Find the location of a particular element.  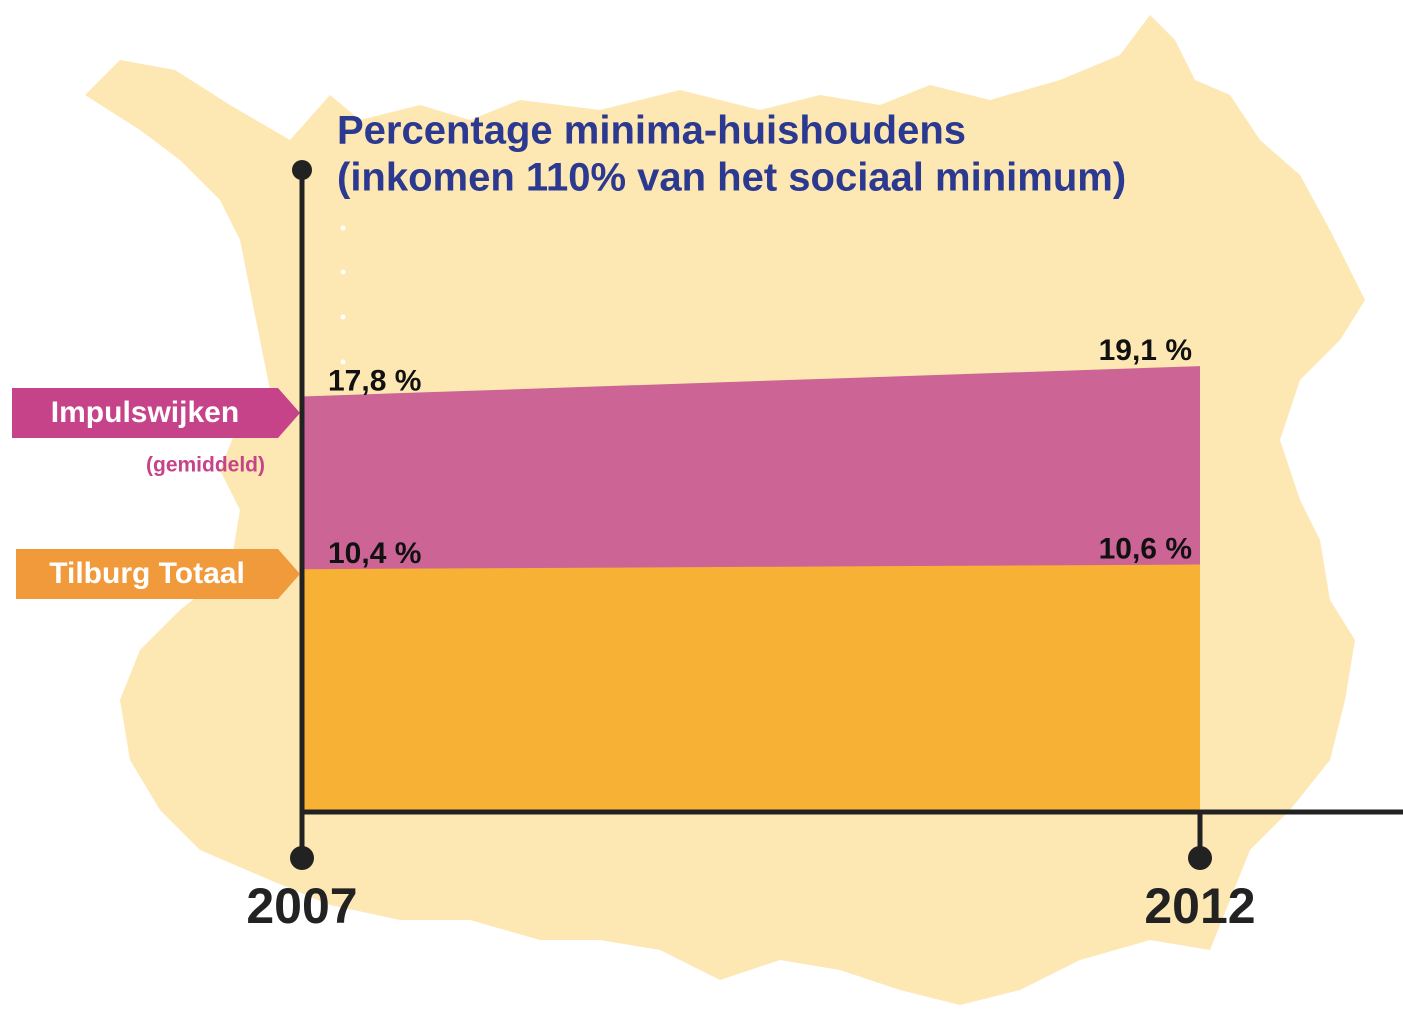

data-label: 10,6 % is located at coordinates (1145, 548).